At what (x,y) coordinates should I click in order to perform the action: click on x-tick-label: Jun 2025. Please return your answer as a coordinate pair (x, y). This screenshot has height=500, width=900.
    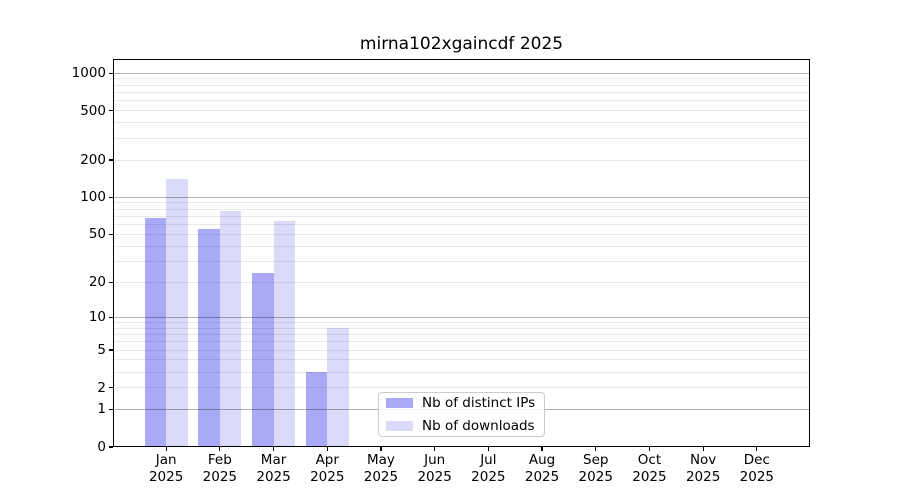
    Looking at the image, I should click on (434, 468).